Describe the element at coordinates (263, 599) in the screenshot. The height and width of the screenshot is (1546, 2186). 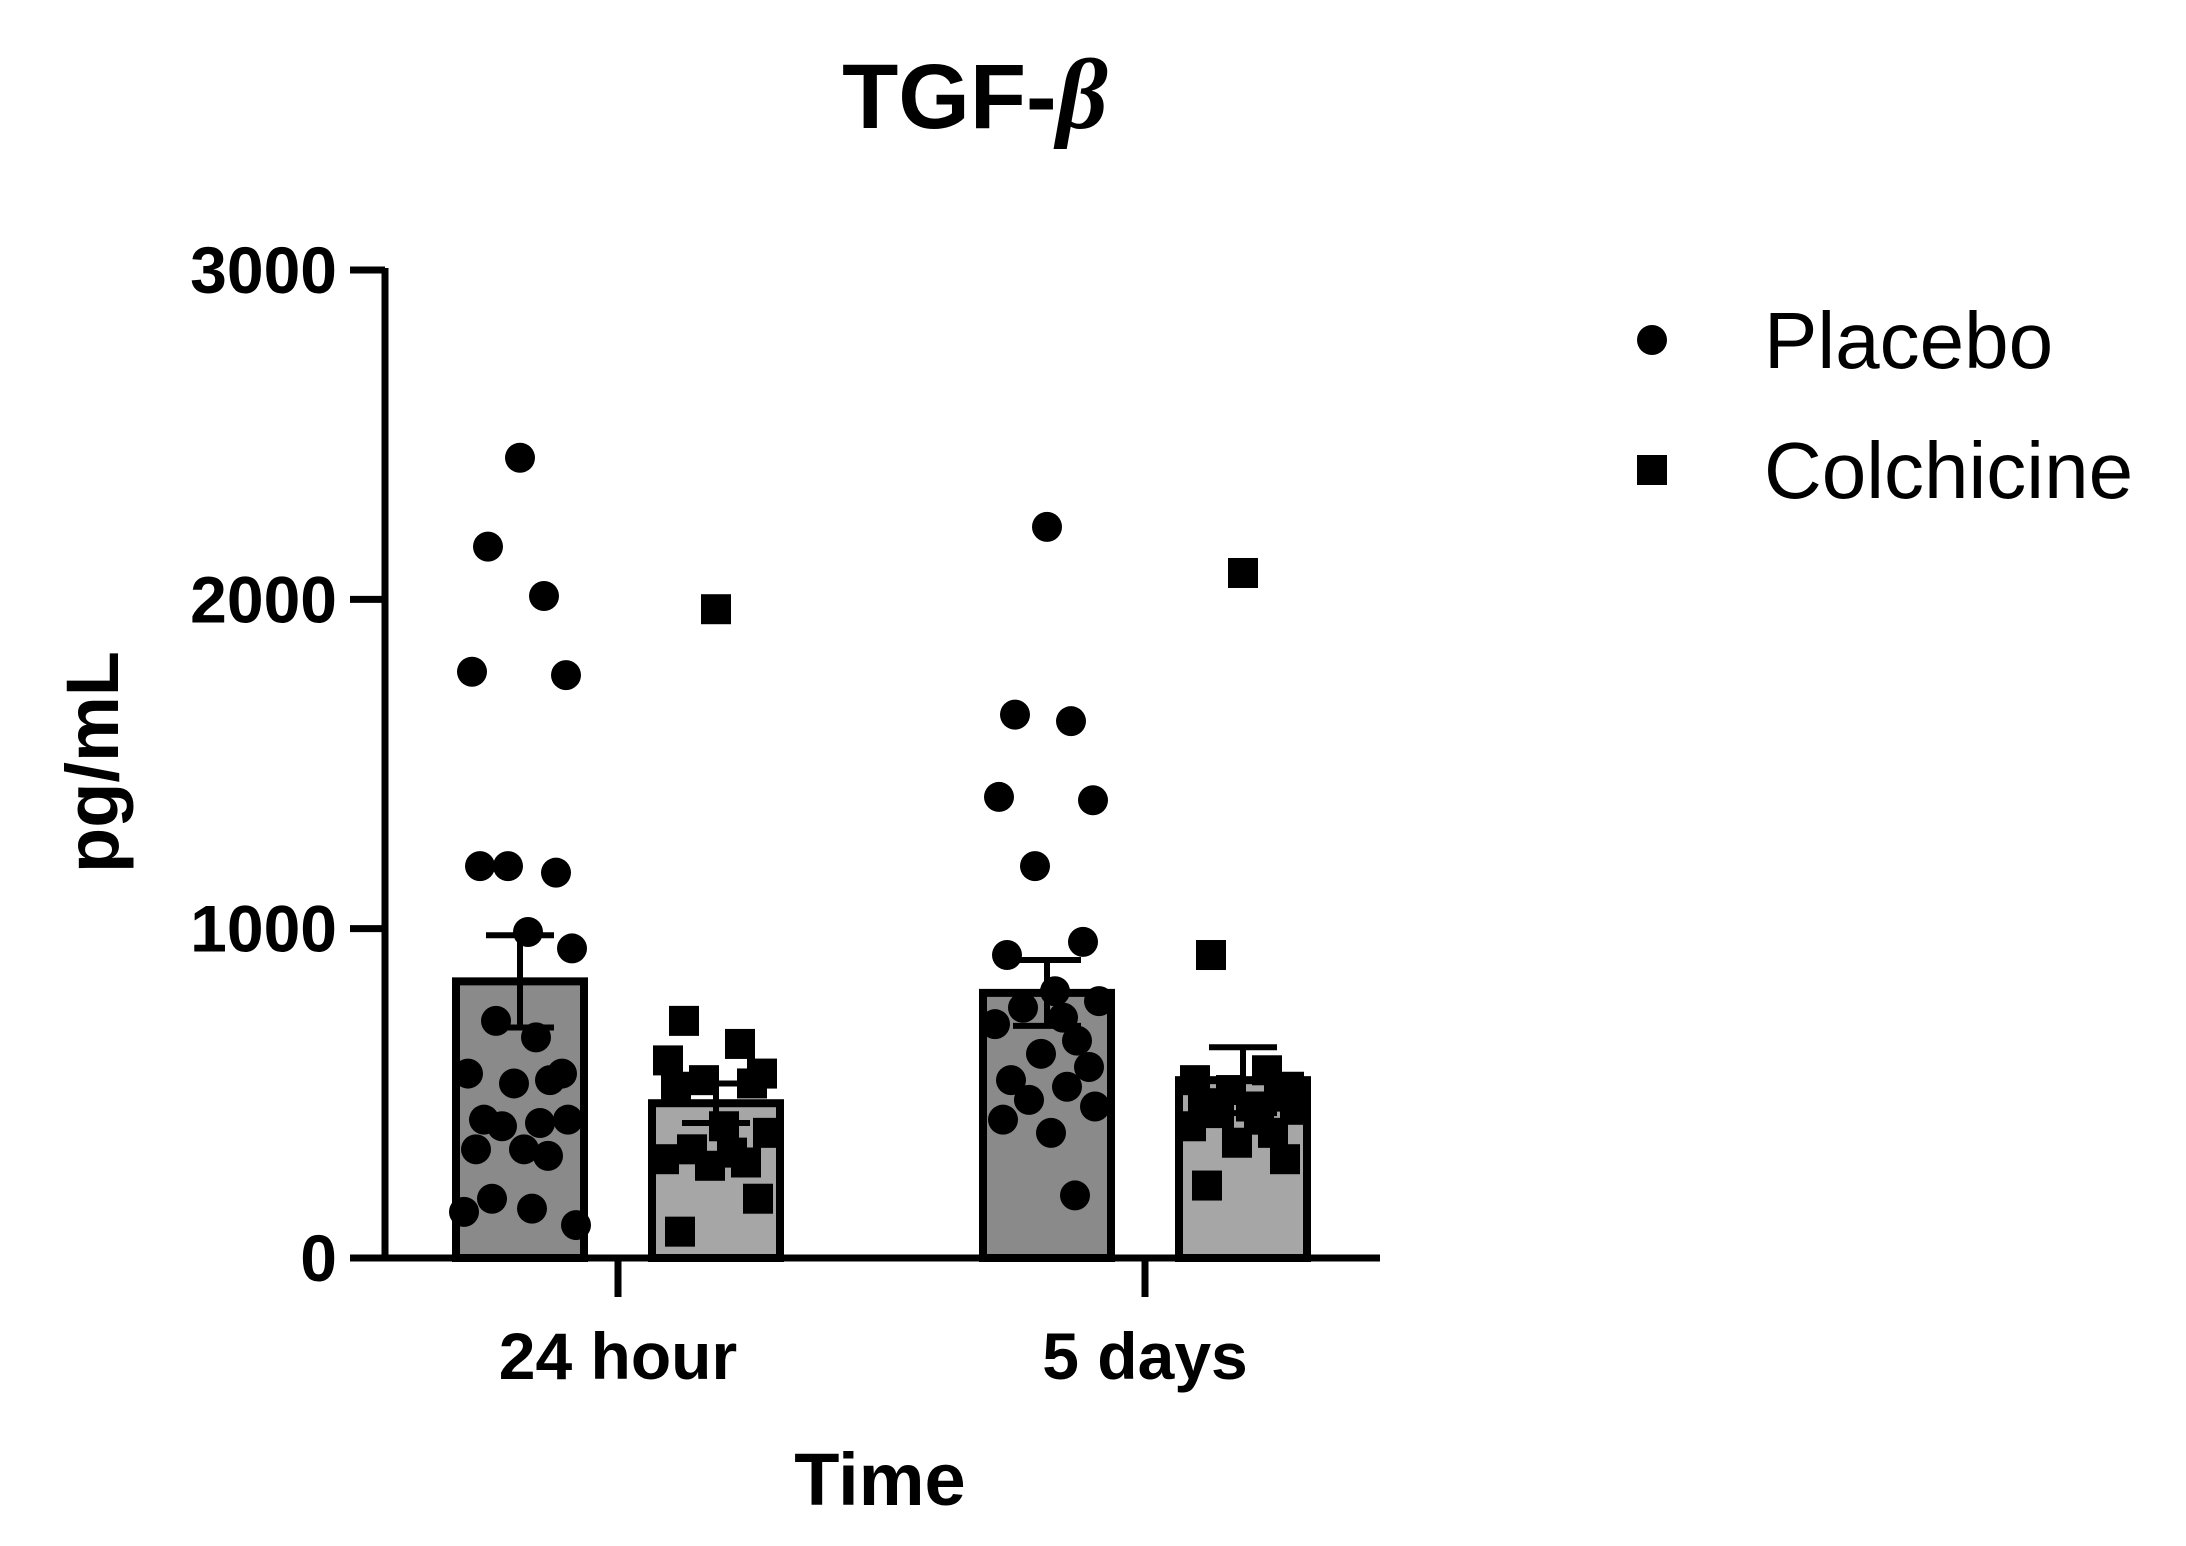
I see `y-tick-label-2: 2000` at that location.